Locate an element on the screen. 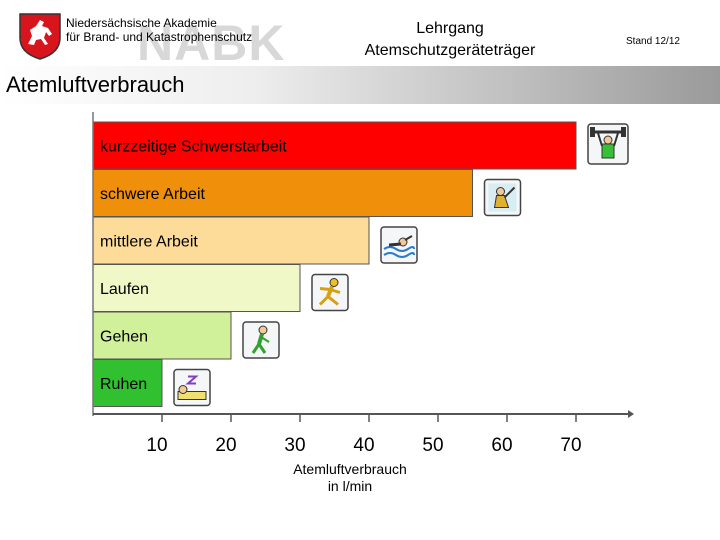 The height and width of the screenshot is (540, 720). x-tick-label-5: 60 is located at coordinates (501, 445).